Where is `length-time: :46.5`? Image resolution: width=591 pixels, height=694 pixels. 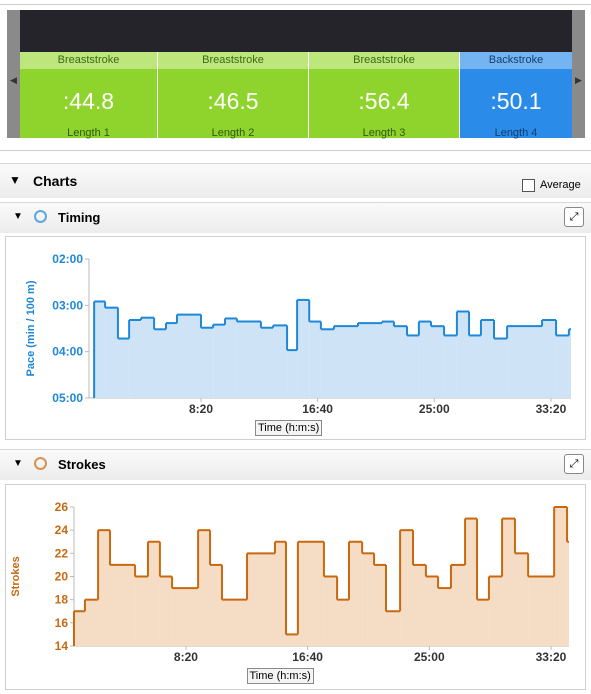 length-time: :46.5 is located at coordinates (233, 101).